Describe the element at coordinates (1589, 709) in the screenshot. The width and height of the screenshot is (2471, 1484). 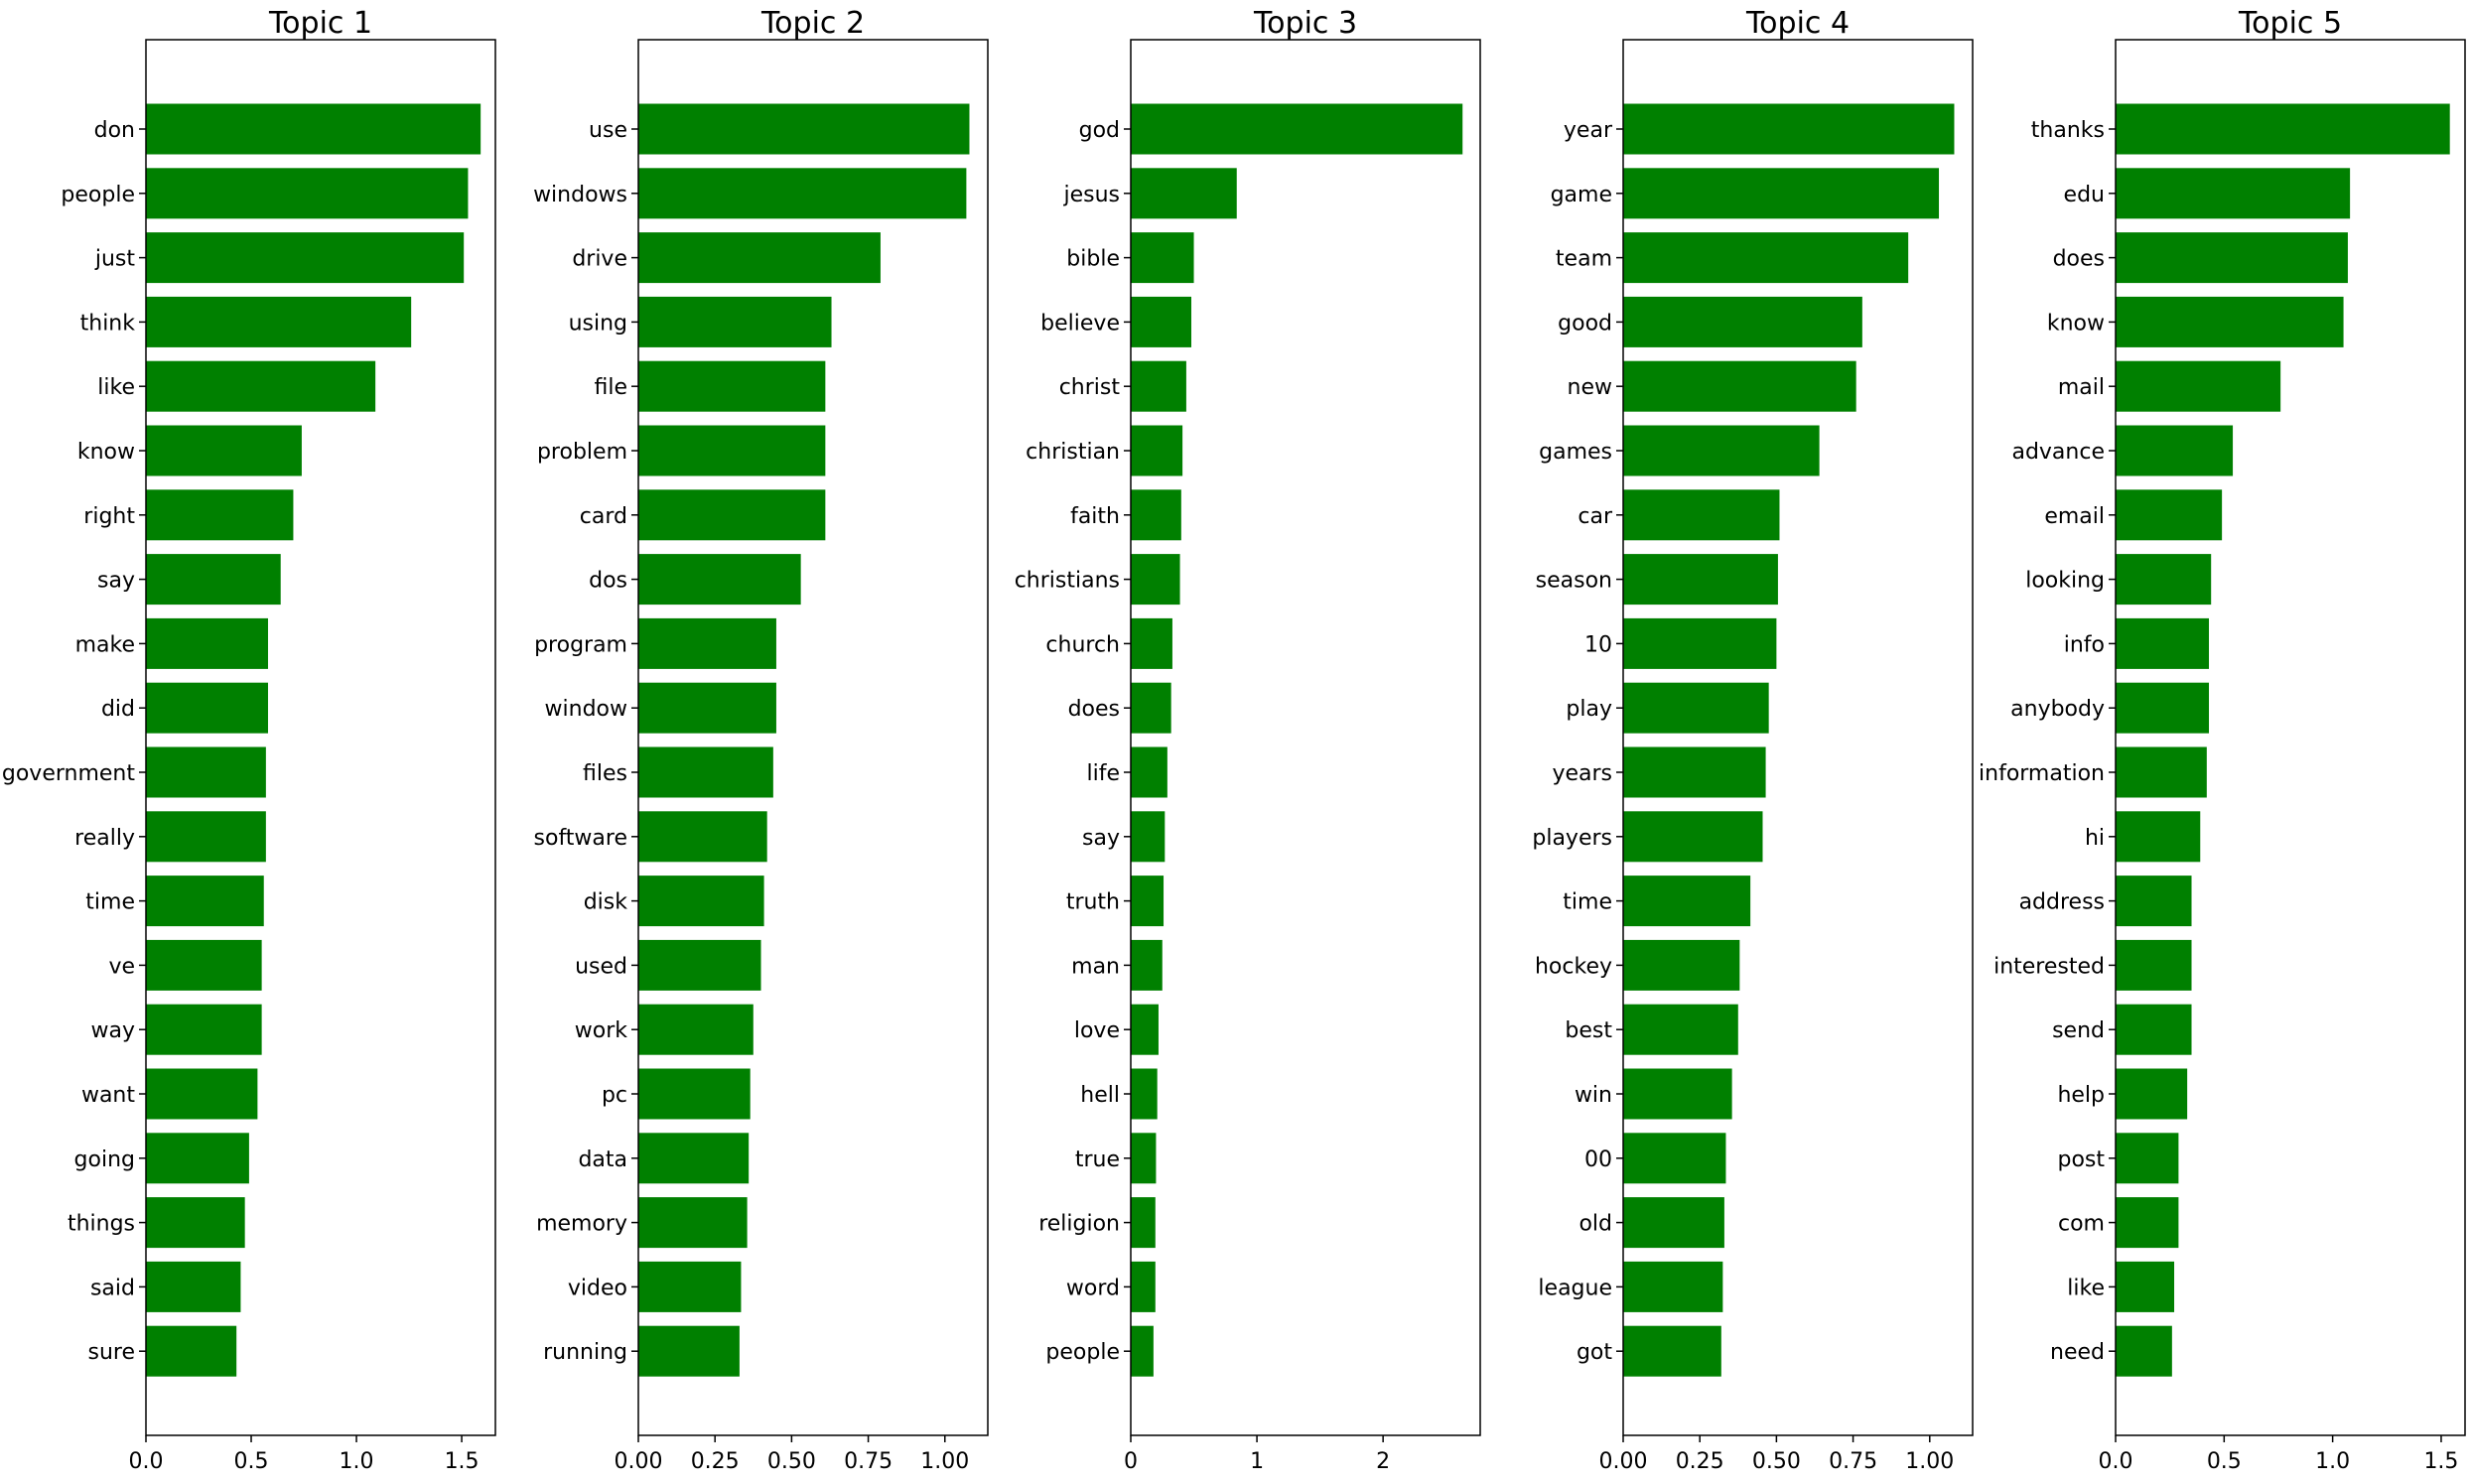
I see `term-label: play` at that location.